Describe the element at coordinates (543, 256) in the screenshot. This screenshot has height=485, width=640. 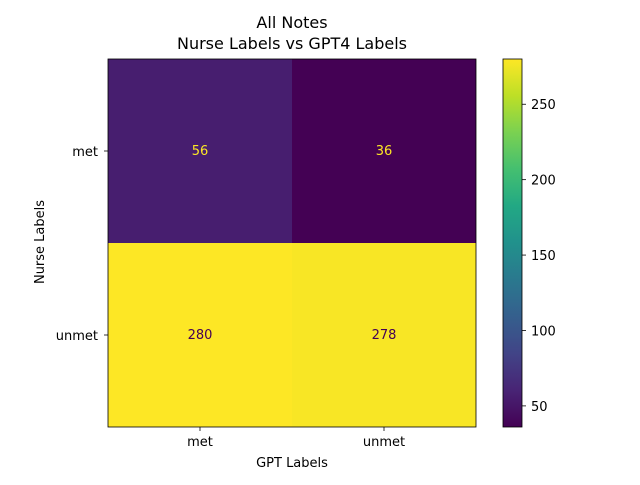
I see `colorbar-tick-label: 150` at that location.